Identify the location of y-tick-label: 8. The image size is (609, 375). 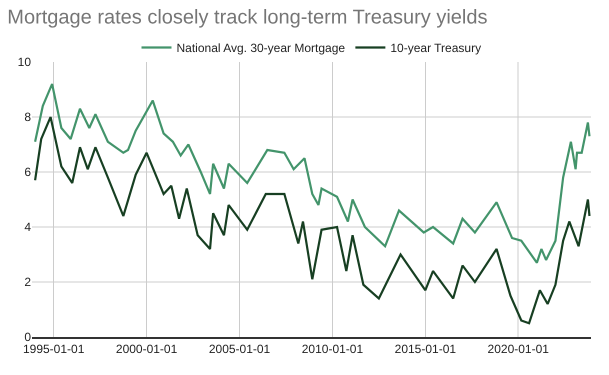
(28, 117).